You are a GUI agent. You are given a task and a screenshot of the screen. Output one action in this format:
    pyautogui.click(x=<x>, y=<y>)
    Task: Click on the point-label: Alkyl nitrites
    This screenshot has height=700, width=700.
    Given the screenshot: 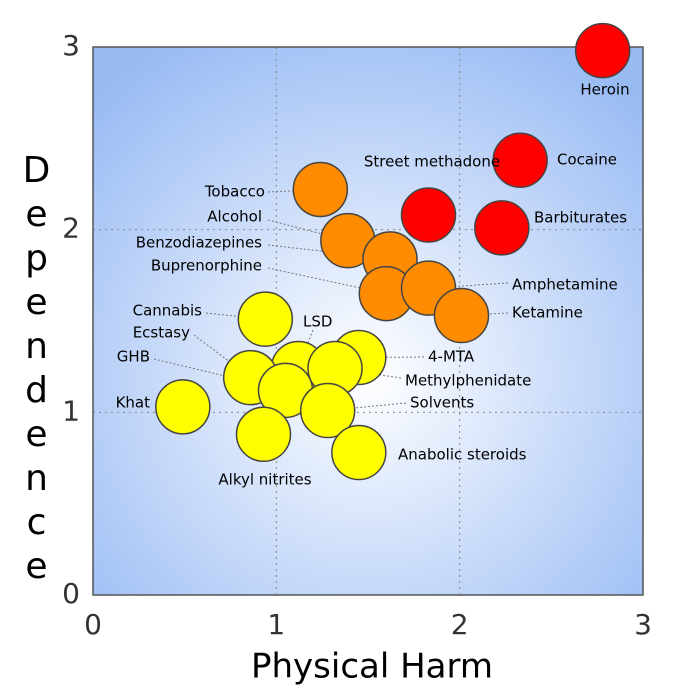 What is the action you would take?
    pyautogui.click(x=264, y=480)
    